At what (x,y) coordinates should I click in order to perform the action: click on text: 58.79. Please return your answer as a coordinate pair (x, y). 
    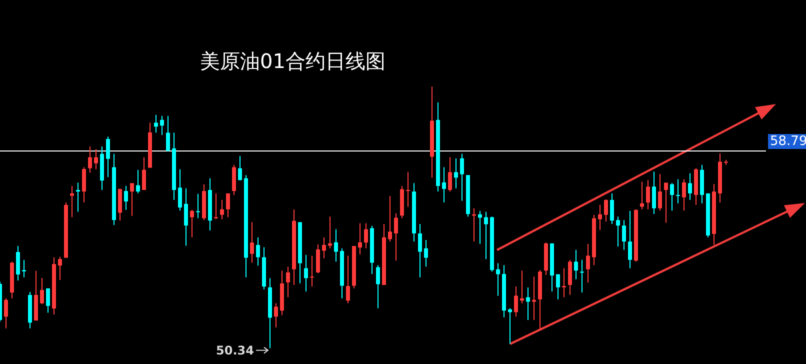
    Looking at the image, I should click on (788, 141).